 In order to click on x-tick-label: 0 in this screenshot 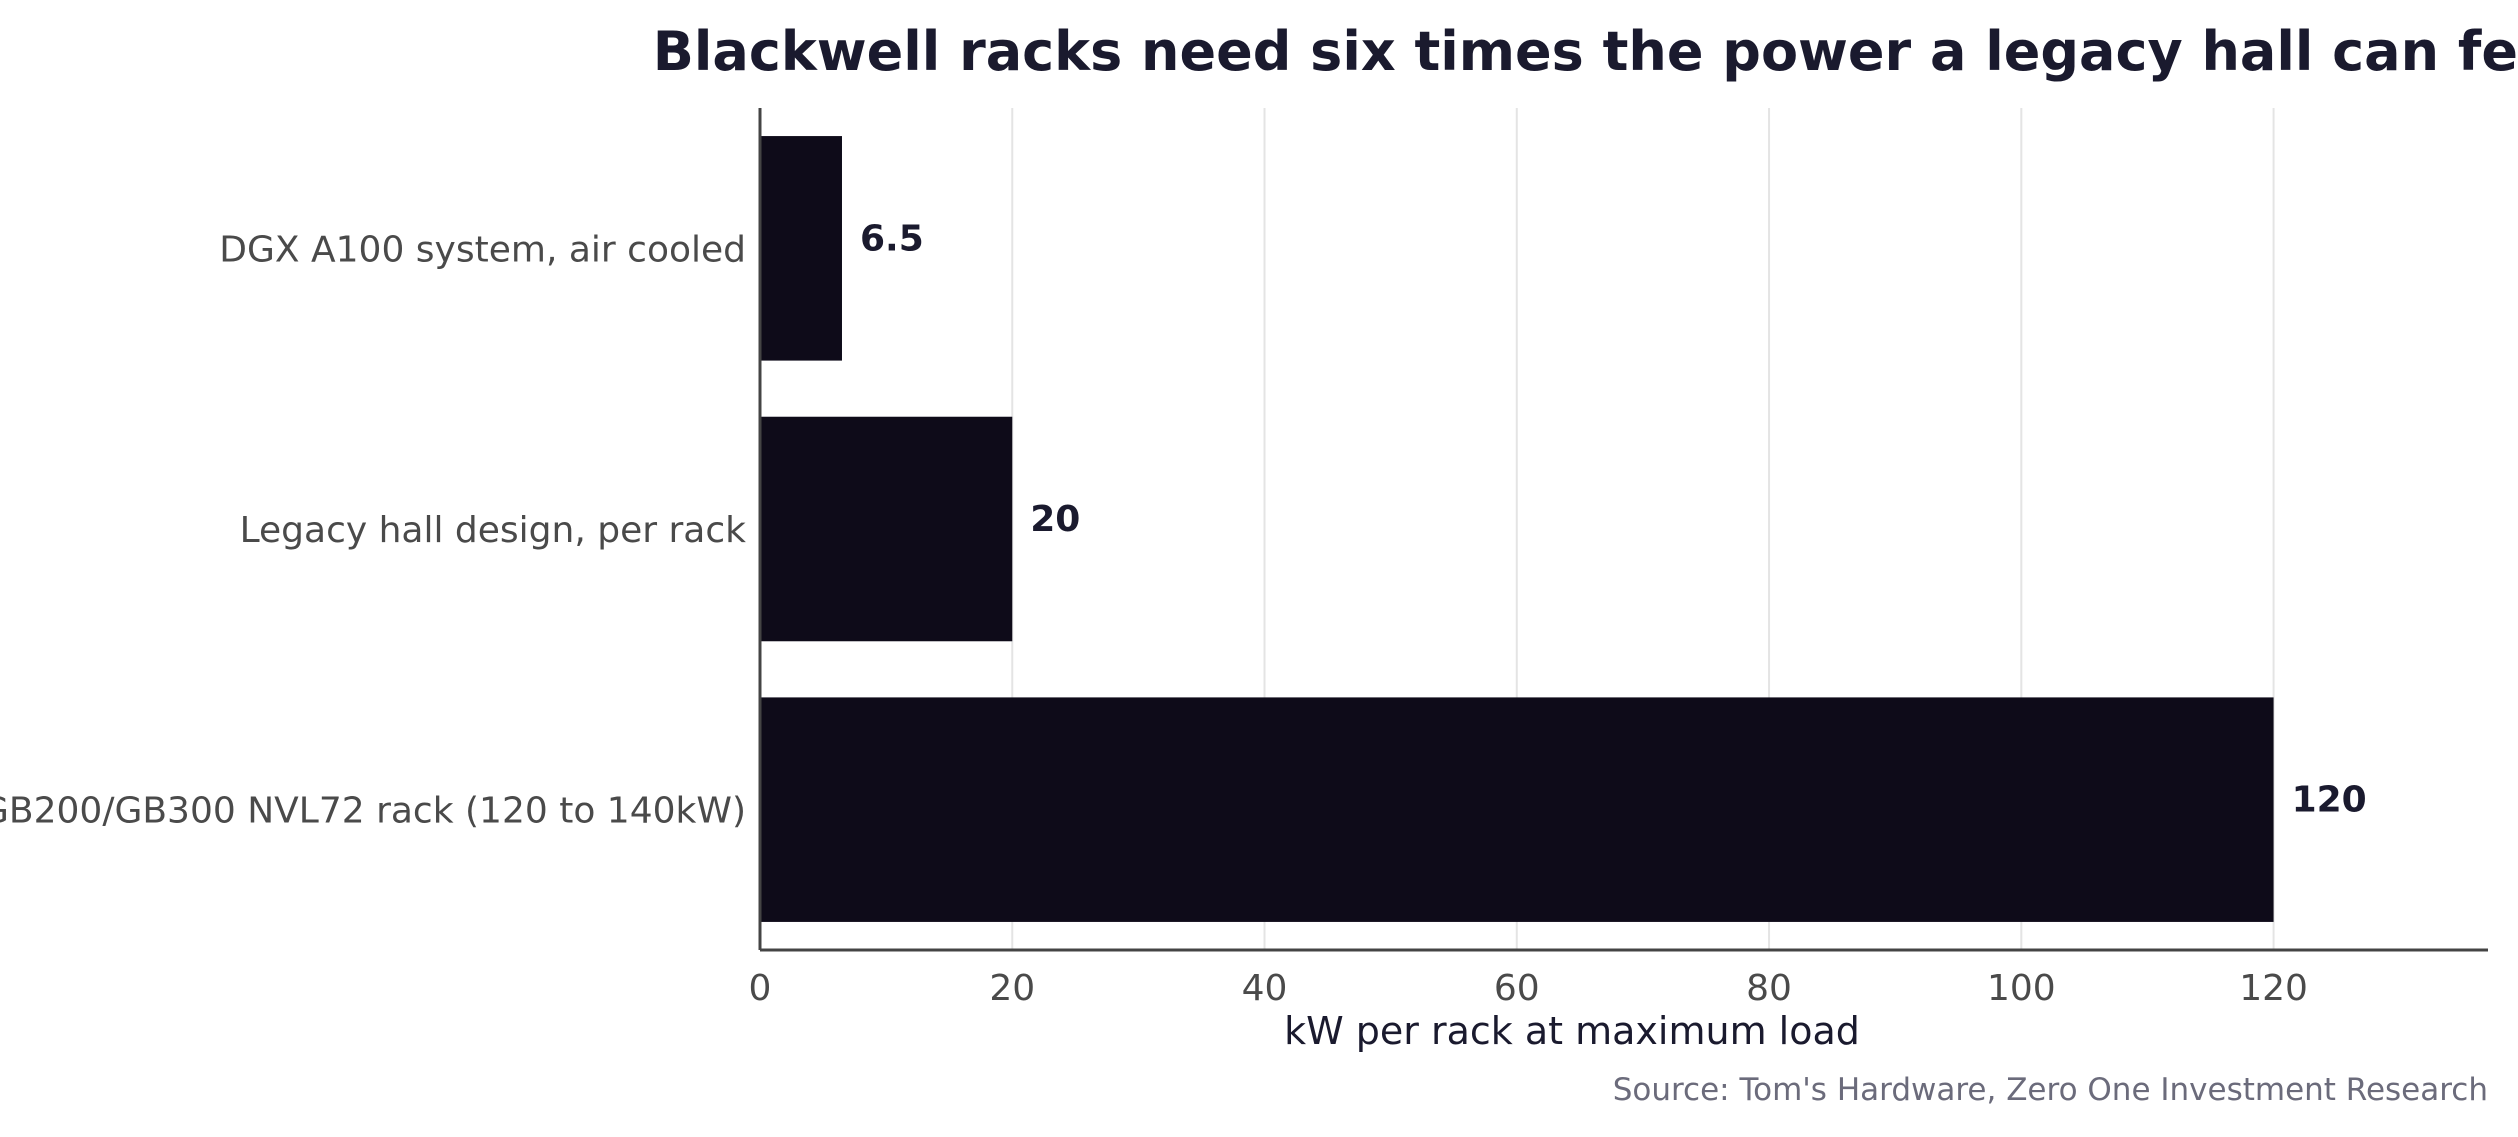, I will do `click(760, 988)`.